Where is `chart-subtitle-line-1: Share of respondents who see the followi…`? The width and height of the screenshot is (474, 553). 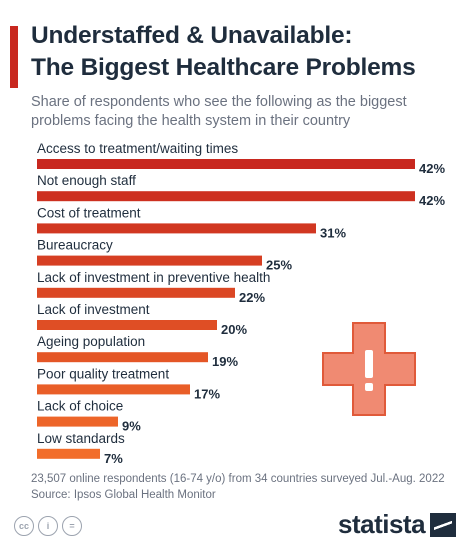
chart-subtitle-line-1: Share of respondents who see the followi… is located at coordinates (219, 102).